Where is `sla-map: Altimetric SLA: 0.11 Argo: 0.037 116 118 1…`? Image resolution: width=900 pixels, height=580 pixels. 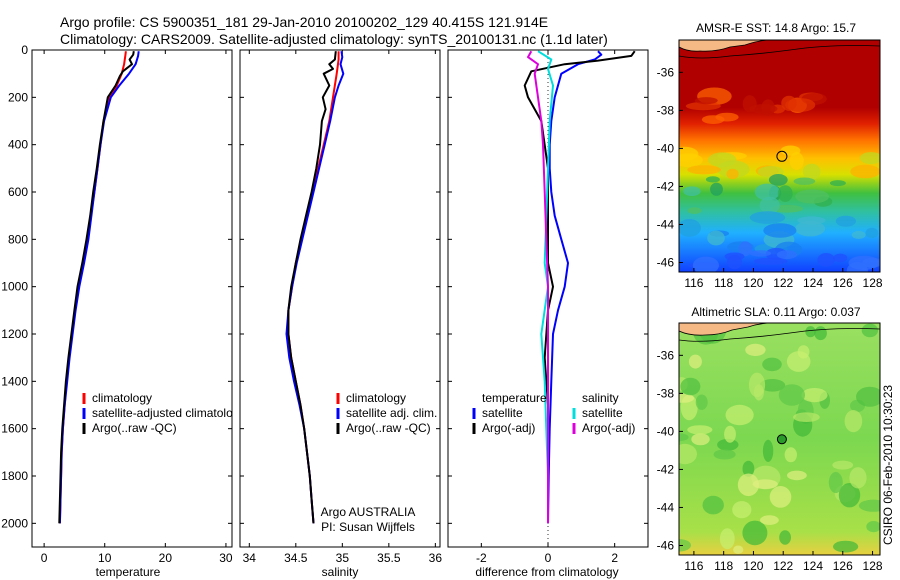
sla-map: Altimetric SLA: 0.11 Argo: 0.037 116 118 1… is located at coordinates (770, 439).